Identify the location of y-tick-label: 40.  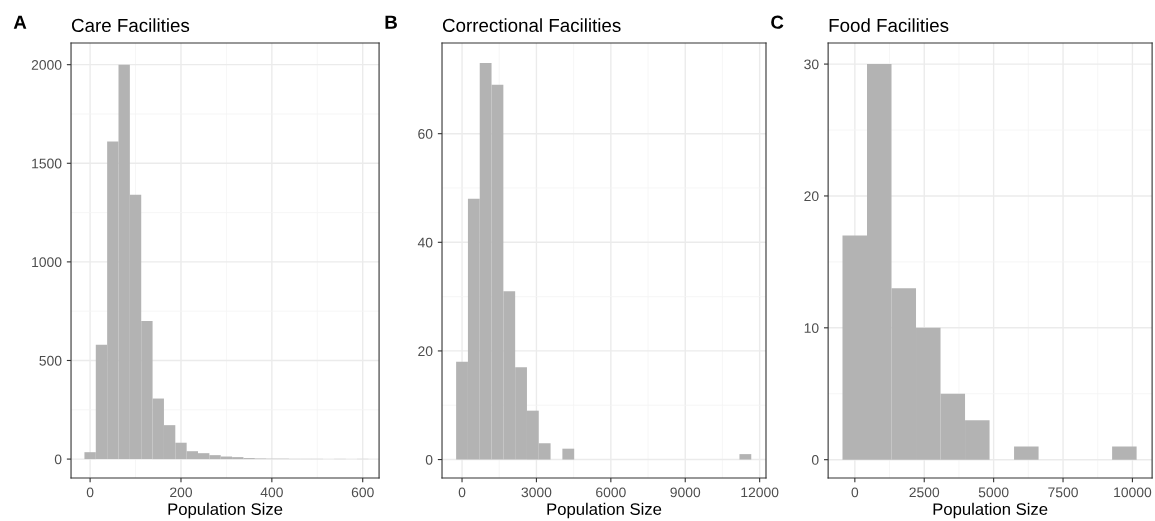
(425, 242).